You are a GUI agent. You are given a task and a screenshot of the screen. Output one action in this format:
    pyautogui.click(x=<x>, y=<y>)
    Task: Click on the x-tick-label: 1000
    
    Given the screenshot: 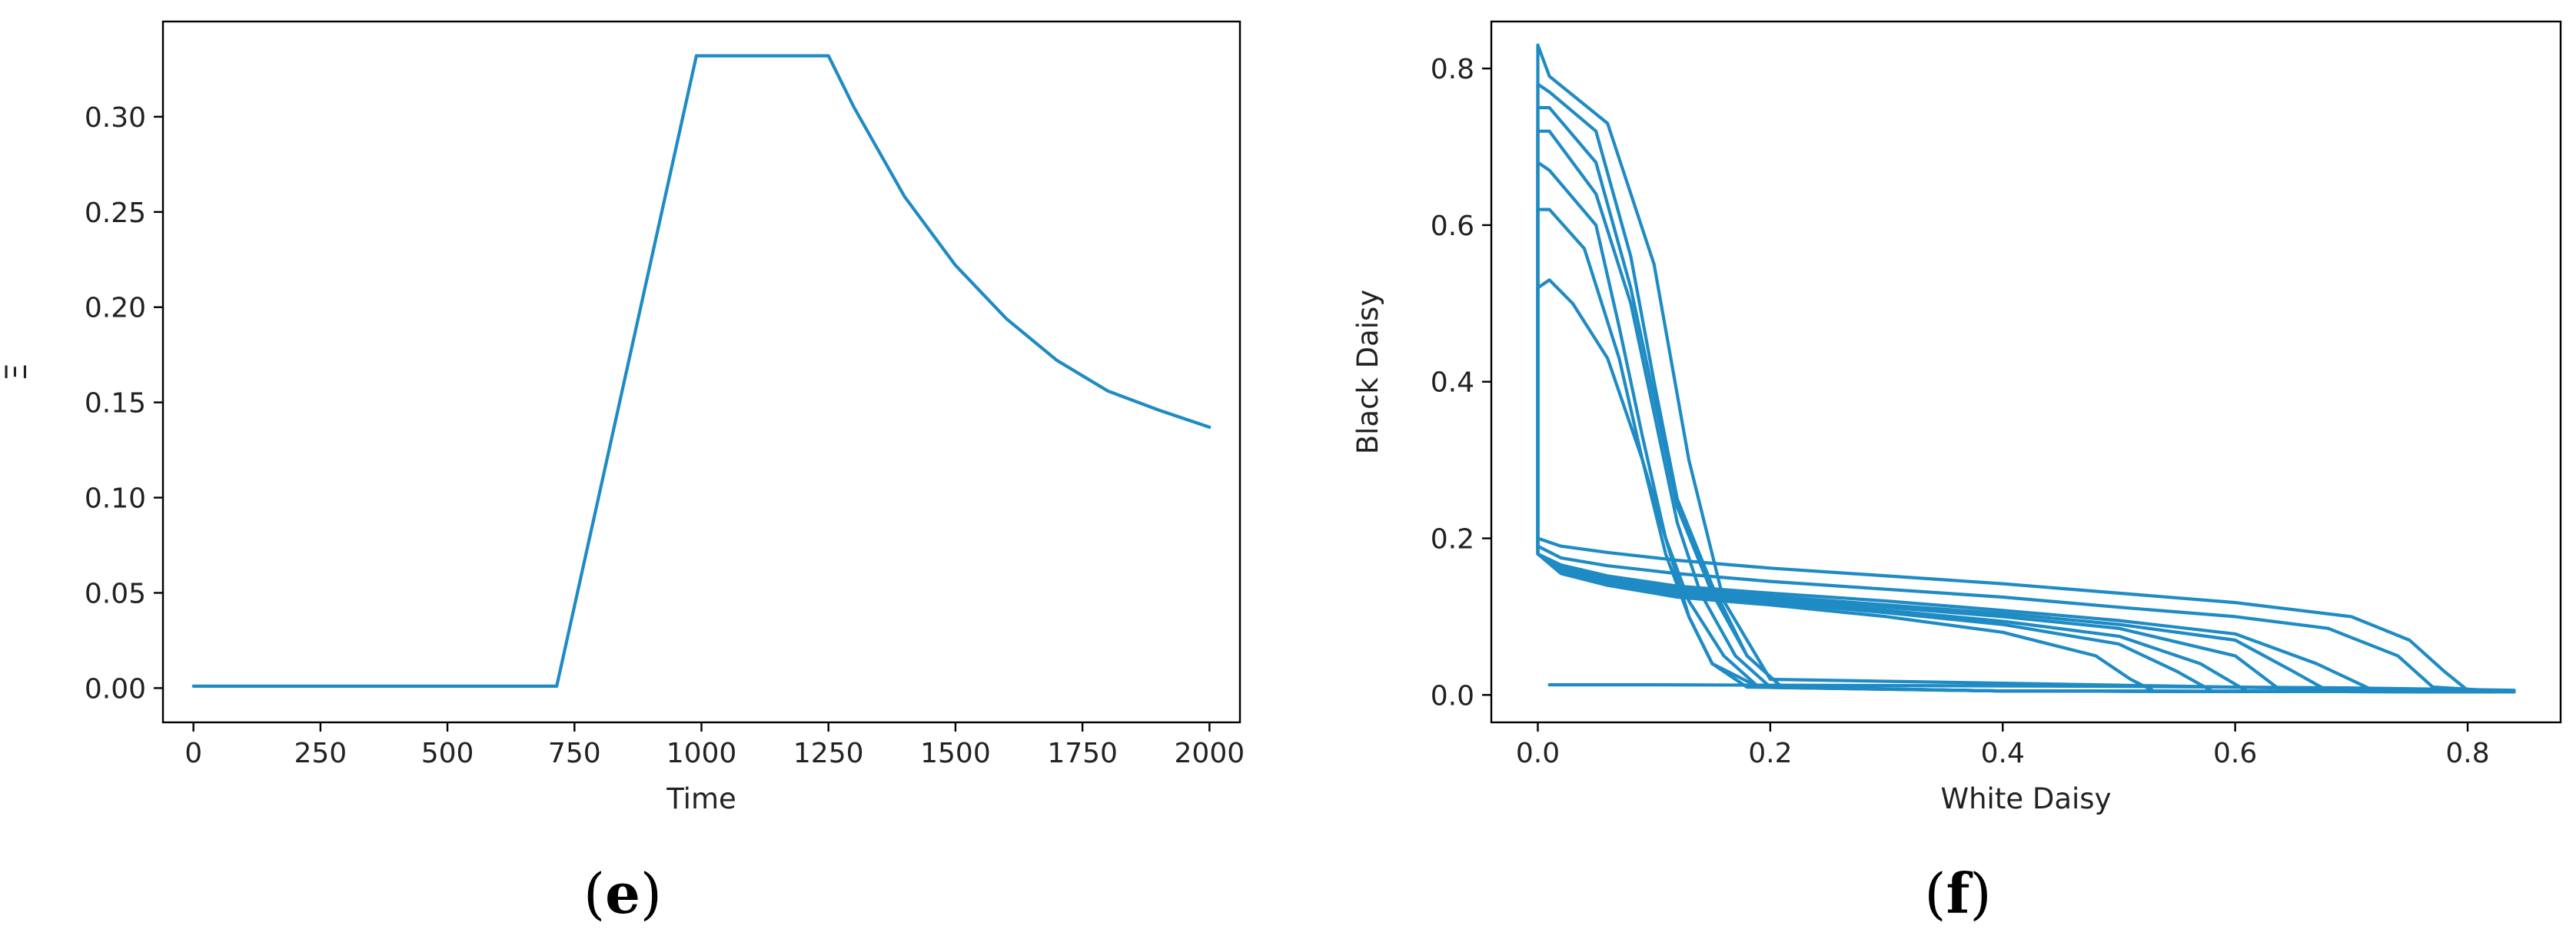 What is the action you would take?
    pyautogui.click(x=701, y=753)
    